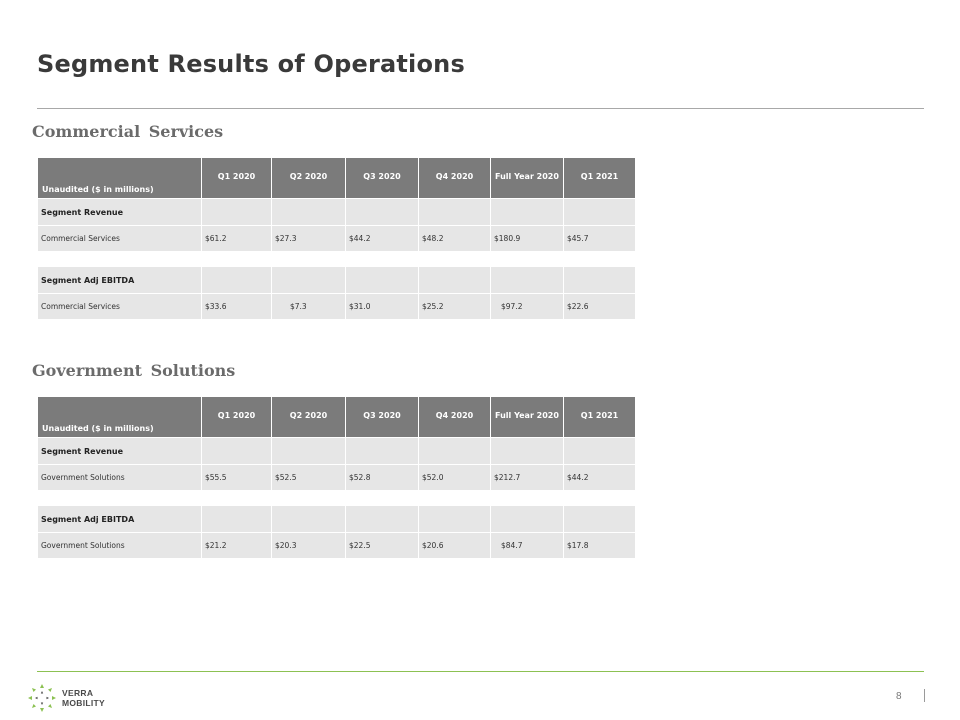 The height and width of the screenshot is (720, 960). Describe the element at coordinates (527, 306) in the screenshot. I see `table-cell: $97.2` at that location.